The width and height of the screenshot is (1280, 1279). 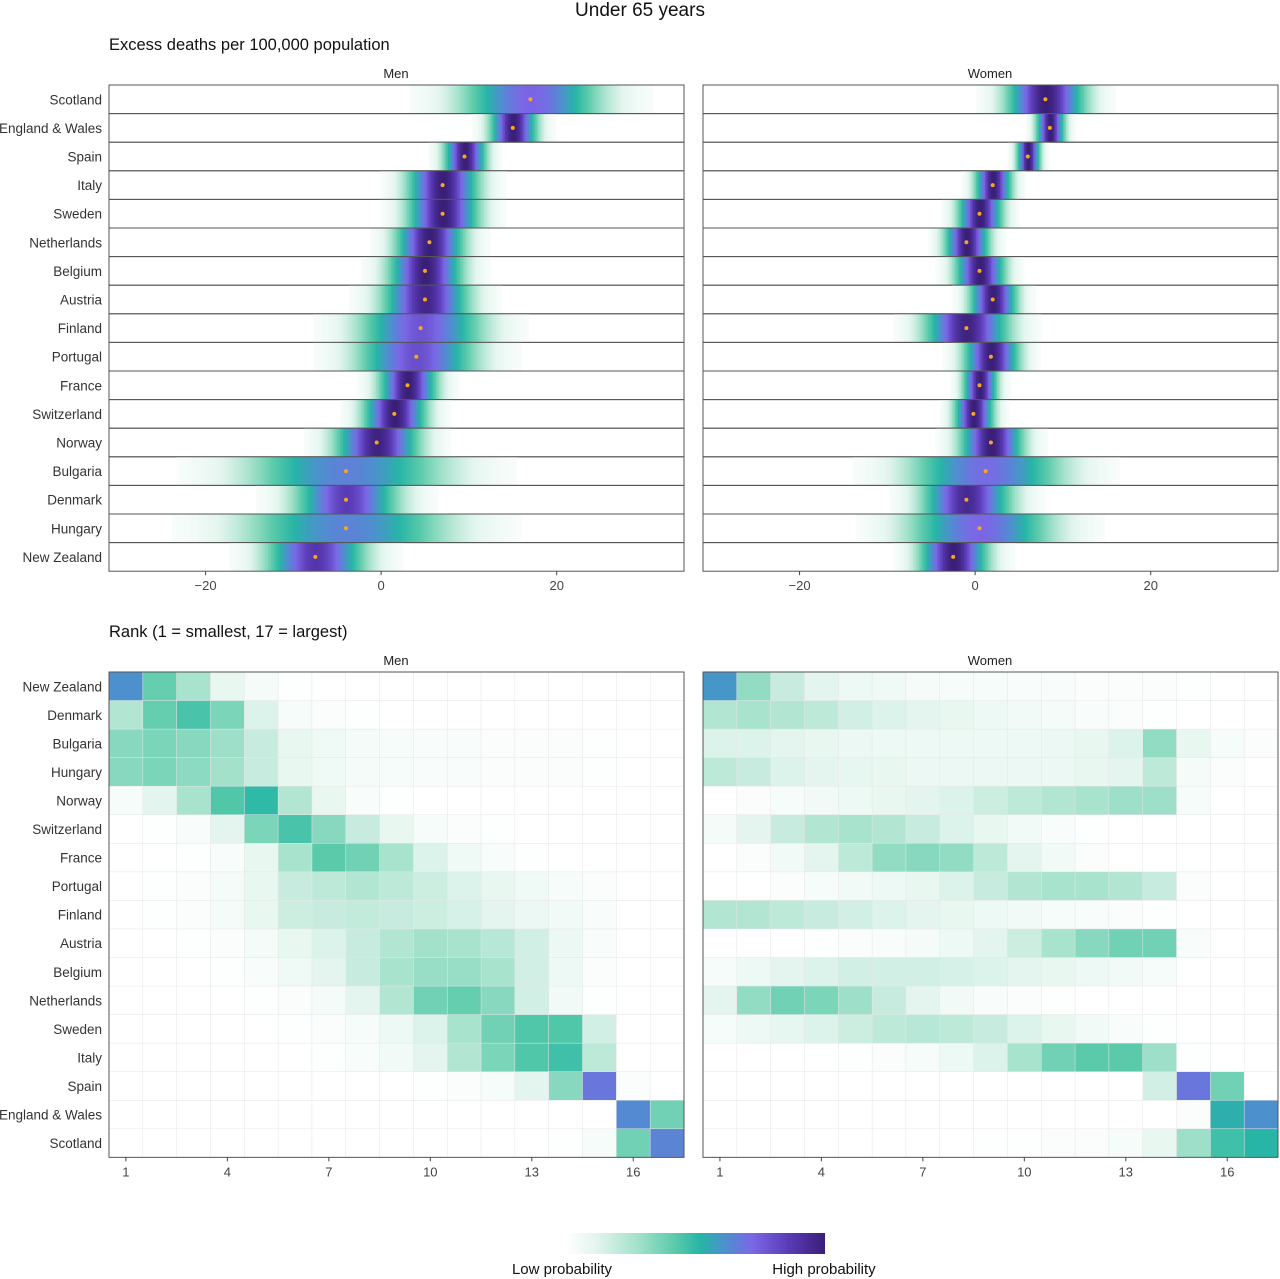 What do you see at coordinates (396, 557) in the screenshot?
I see `density-strip-men` at bounding box center [396, 557].